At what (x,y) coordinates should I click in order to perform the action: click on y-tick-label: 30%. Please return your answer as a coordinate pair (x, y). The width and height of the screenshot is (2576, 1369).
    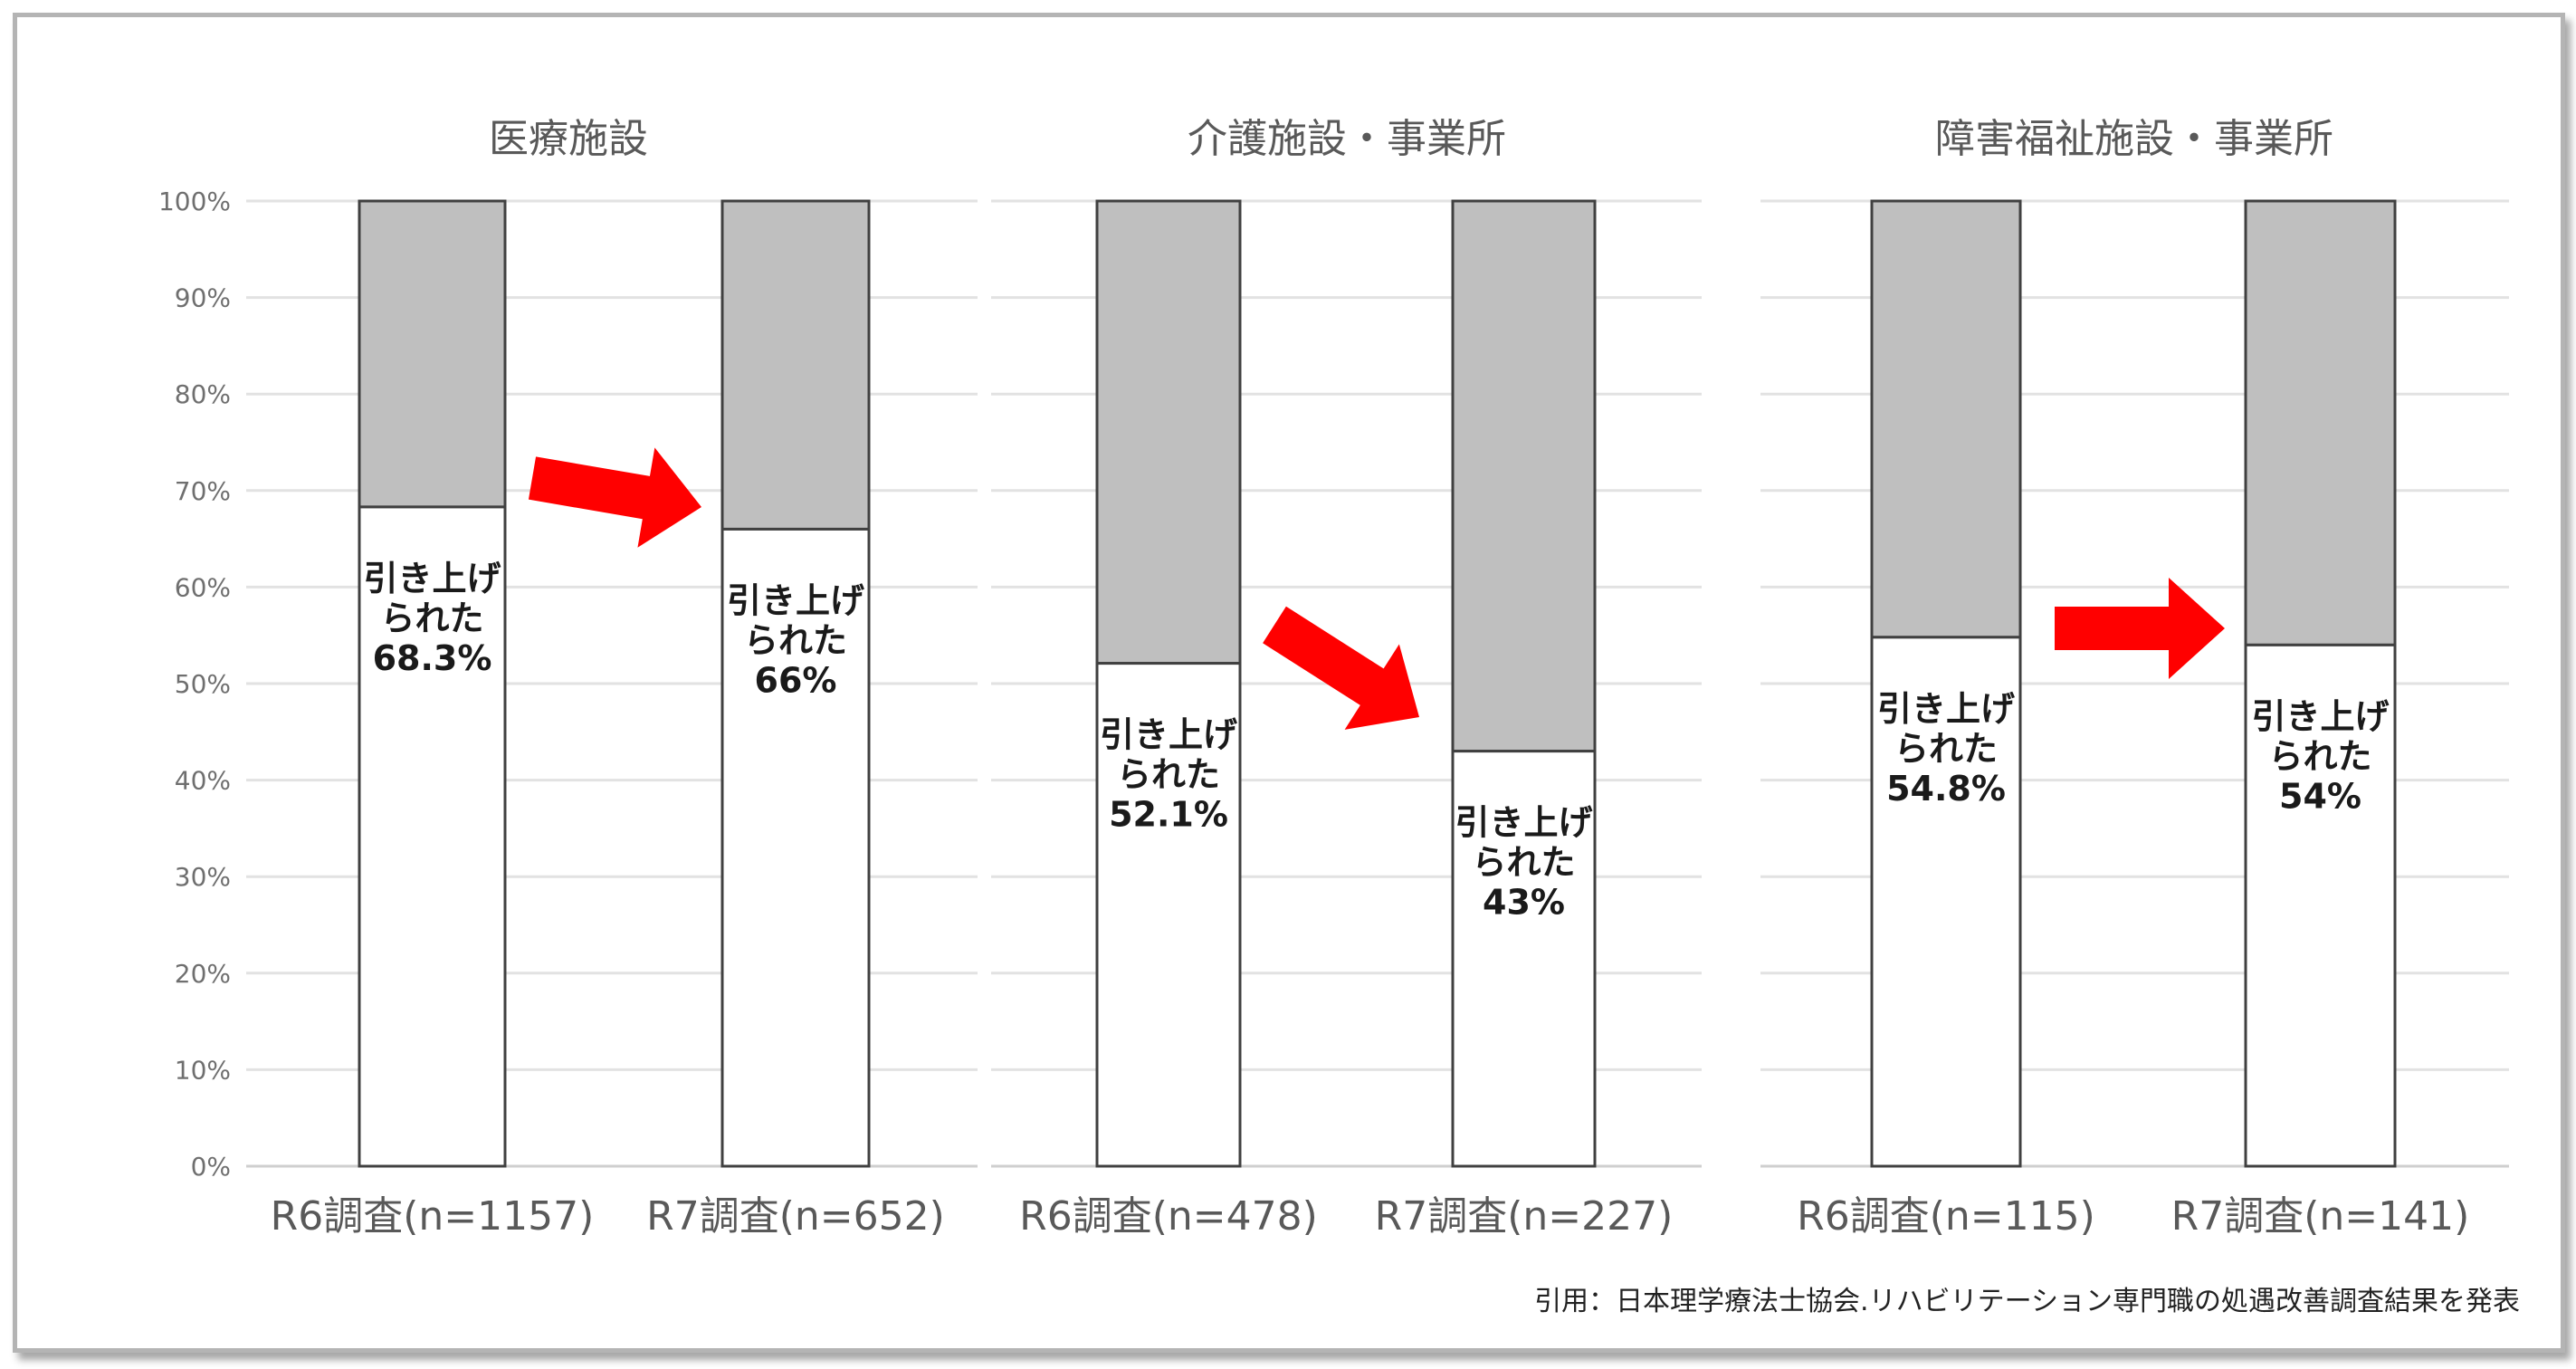
    Looking at the image, I should click on (203, 877).